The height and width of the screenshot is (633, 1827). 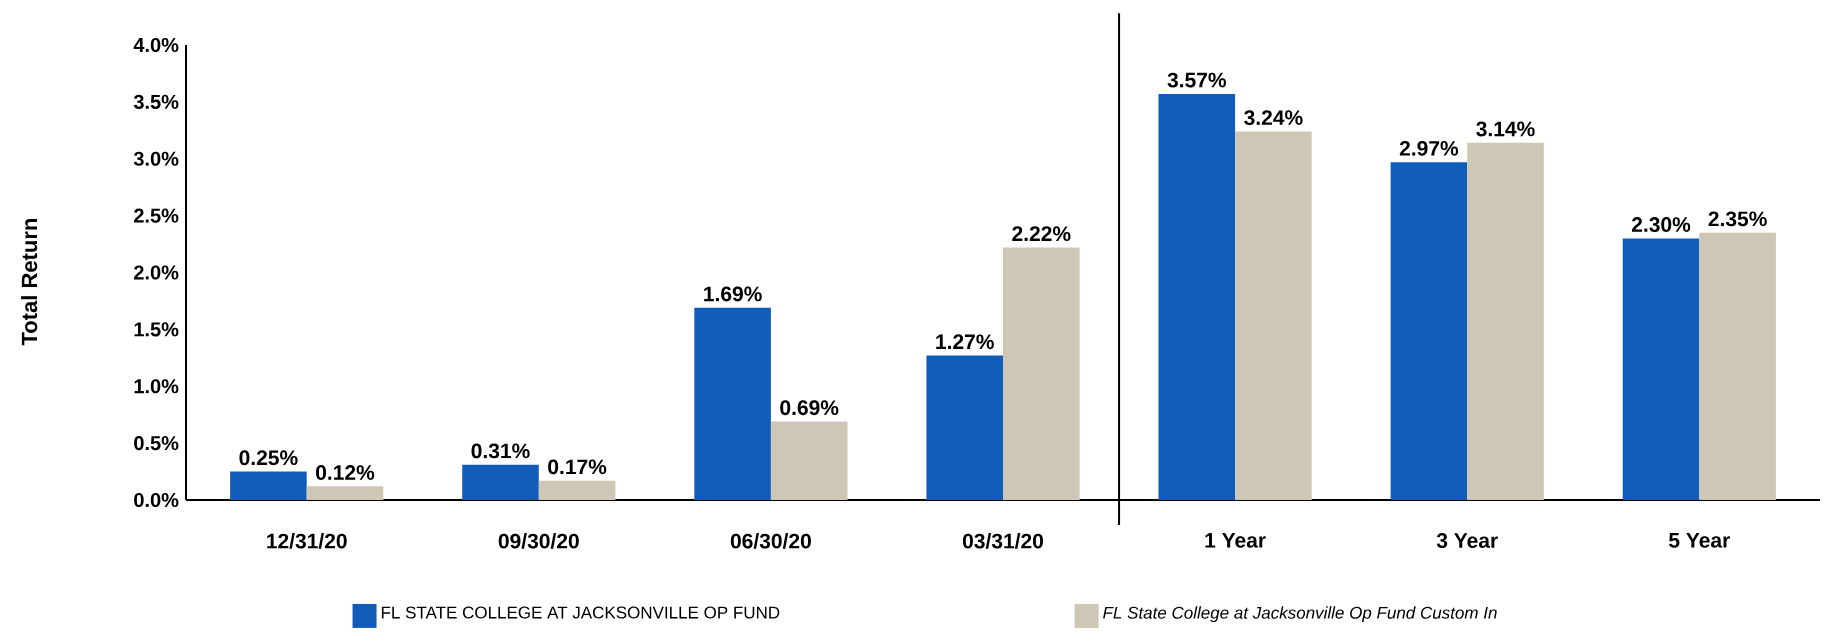 I want to click on data-label: 0.12%, so click(x=345, y=472).